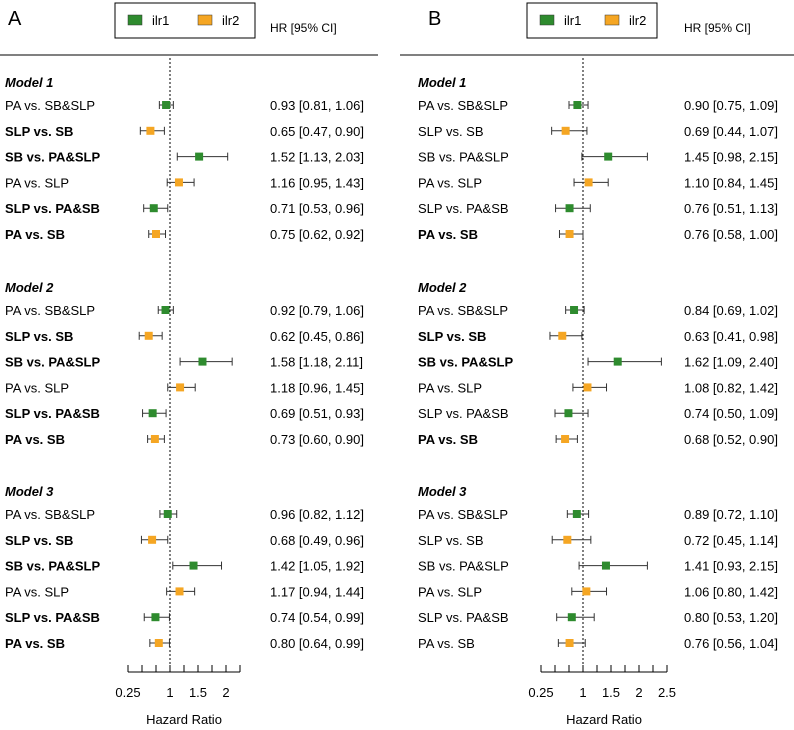 The width and height of the screenshot is (794, 730). Describe the element at coordinates (731, 413) in the screenshot. I see `hr-value: 0.74 [0.50, 1.09]` at that location.